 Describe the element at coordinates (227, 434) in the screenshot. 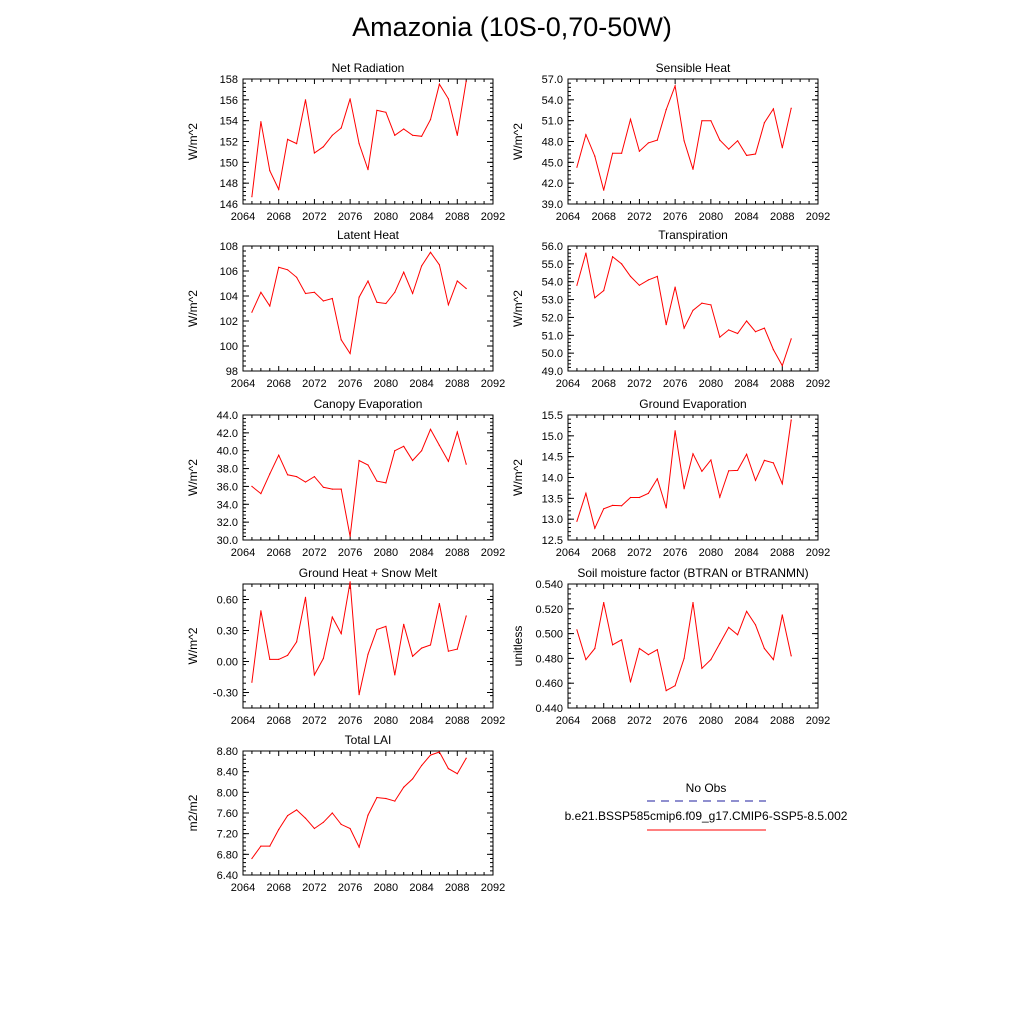

I see `y-tick-label: 42.0` at that location.